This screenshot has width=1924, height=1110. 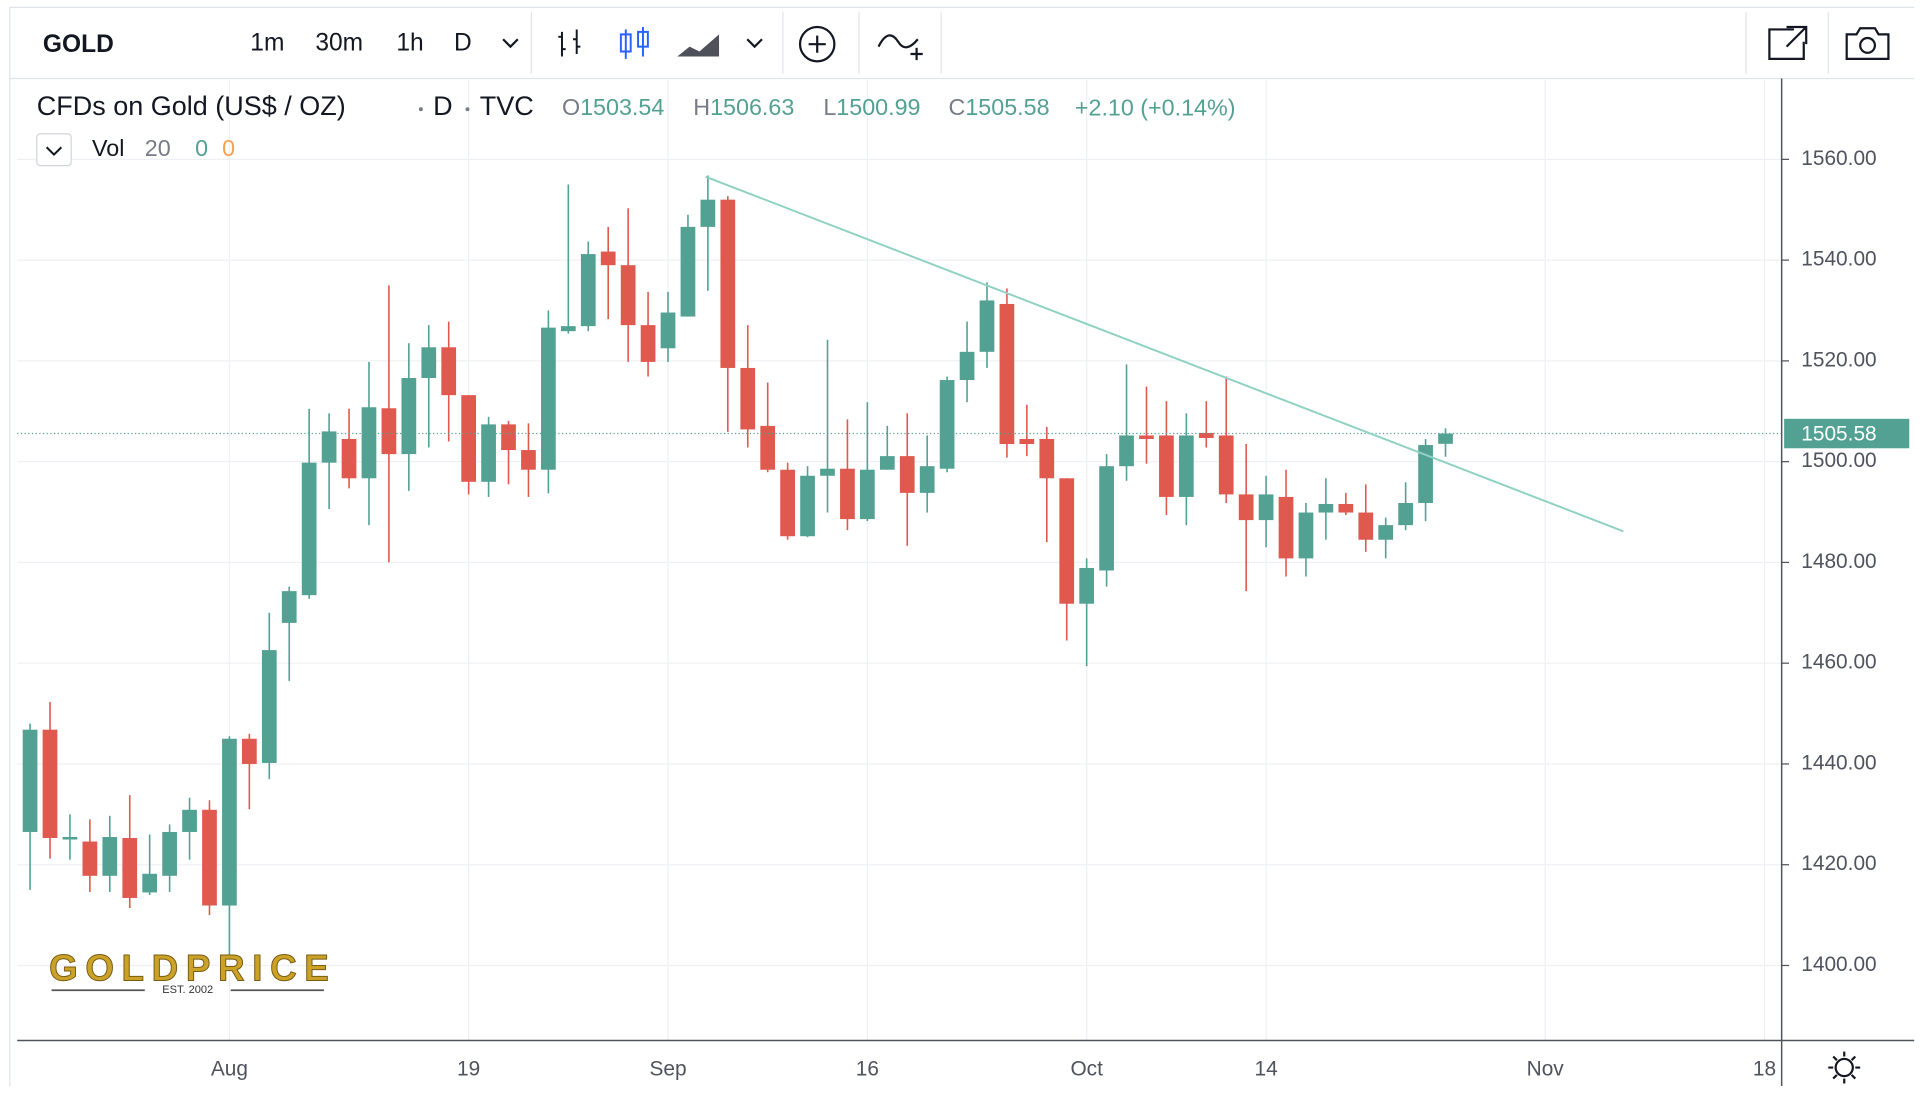 I want to click on interval-button: 1h, so click(x=409, y=43).